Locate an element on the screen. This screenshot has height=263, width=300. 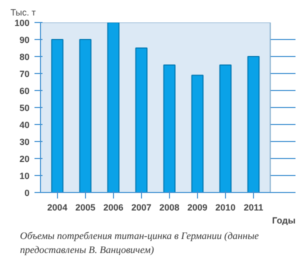
y-tick-label: 100 is located at coordinates (22, 23).